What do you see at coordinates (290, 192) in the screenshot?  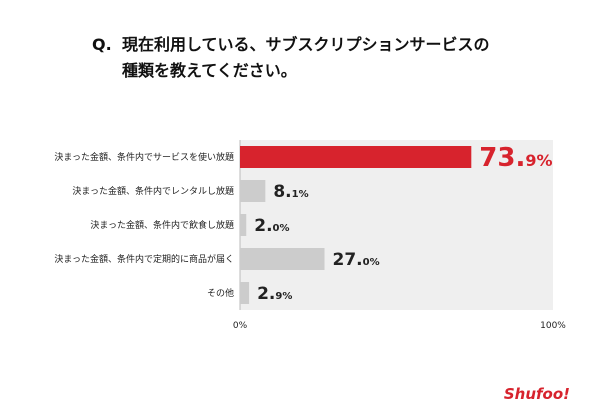 I see `data-label: 8.1%` at bounding box center [290, 192].